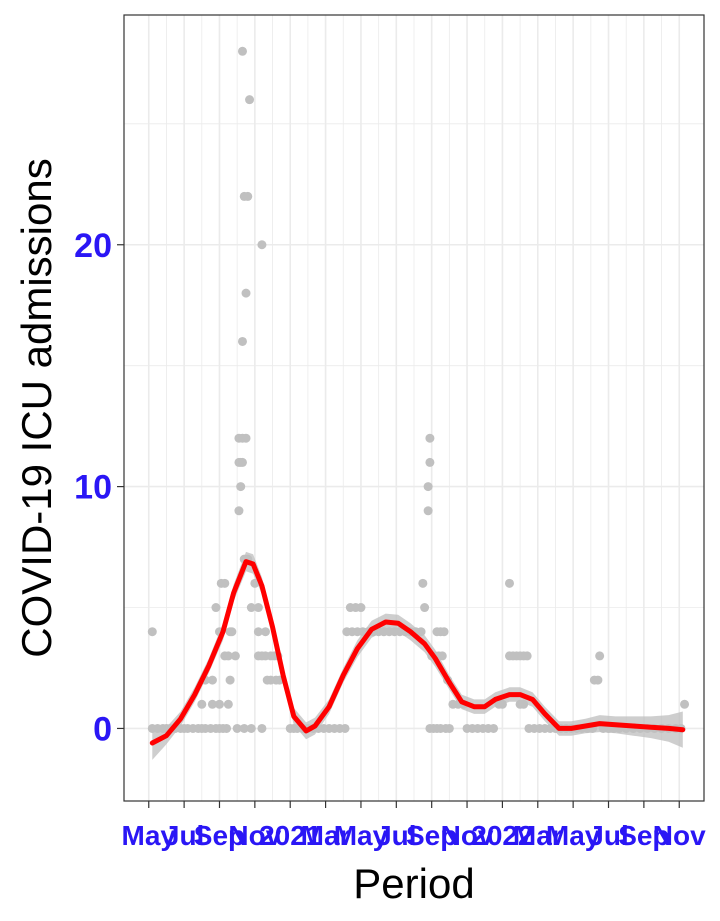 This screenshot has height=921, width=720. Describe the element at coordinates (36, 407) in the screenshot. I see `y-axis-title: COVID-19 ICU admissions` at that location.